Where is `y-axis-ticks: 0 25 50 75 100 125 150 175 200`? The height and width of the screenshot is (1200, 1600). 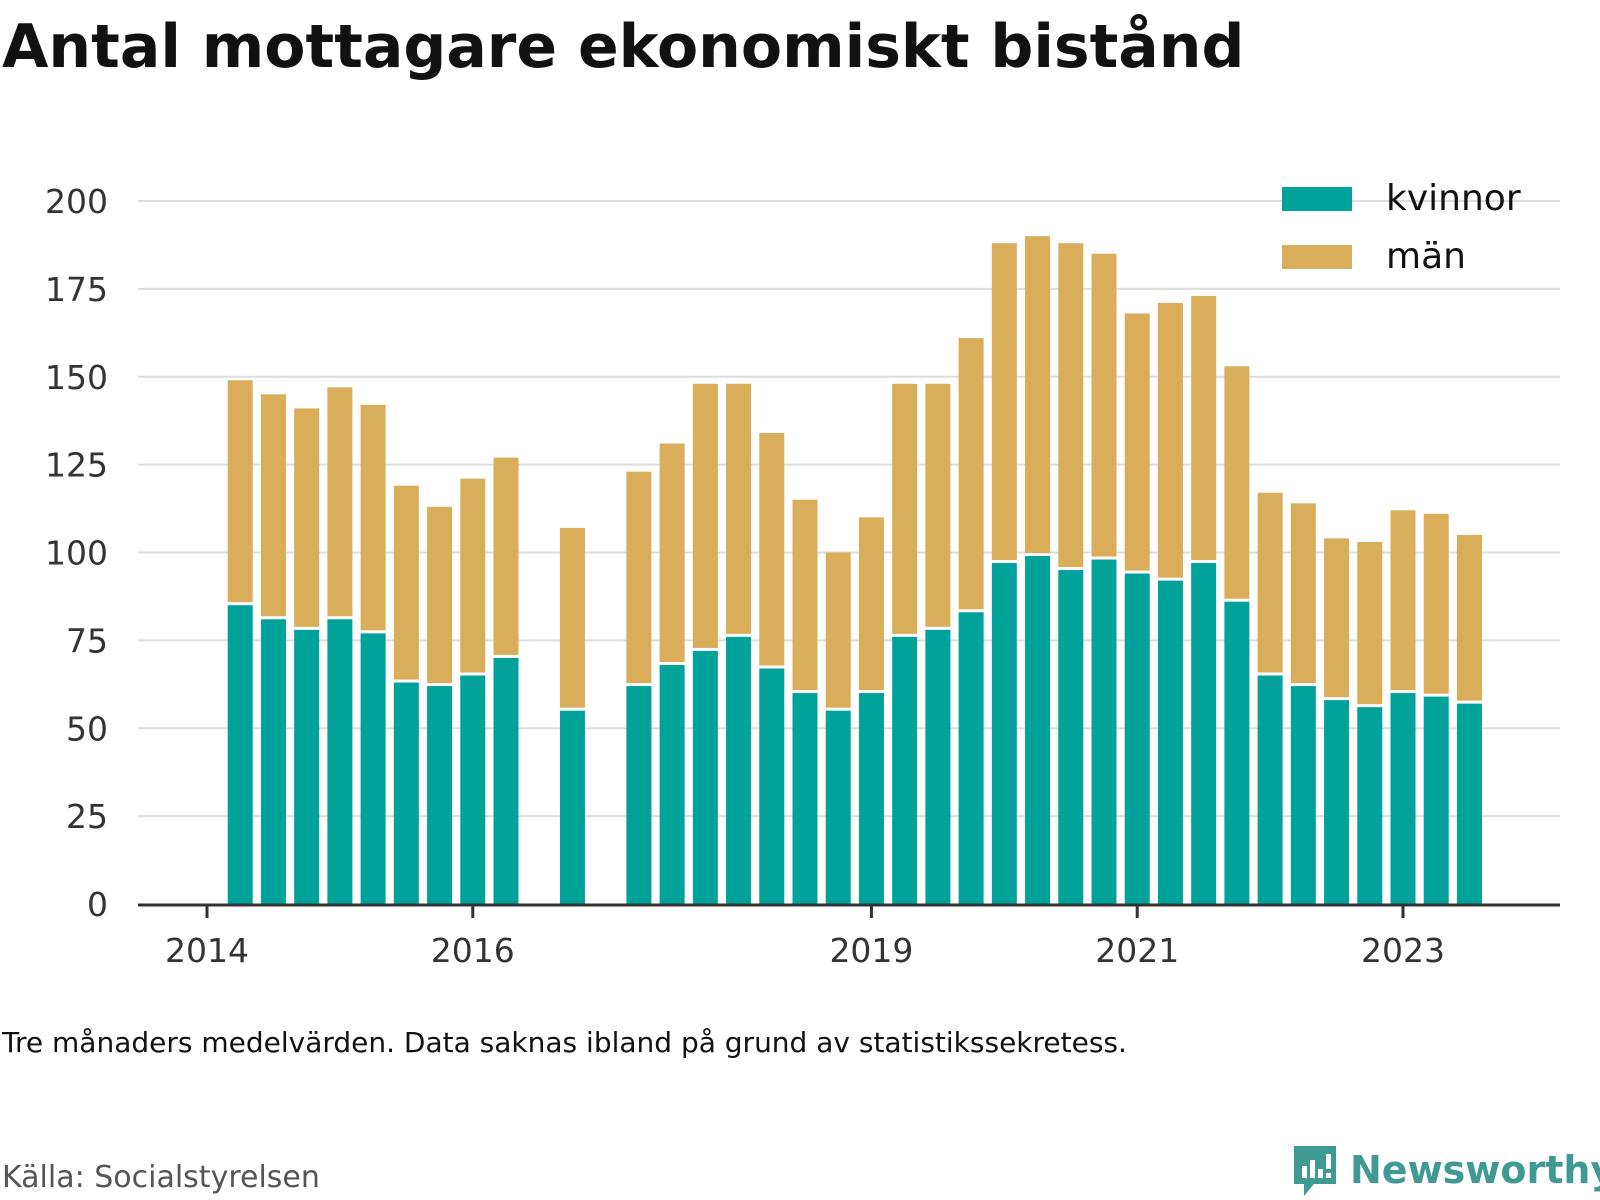 y-axis-ticks: 0 25 50 75 100 125 150 175 200 is located at coordinates (76, 553).